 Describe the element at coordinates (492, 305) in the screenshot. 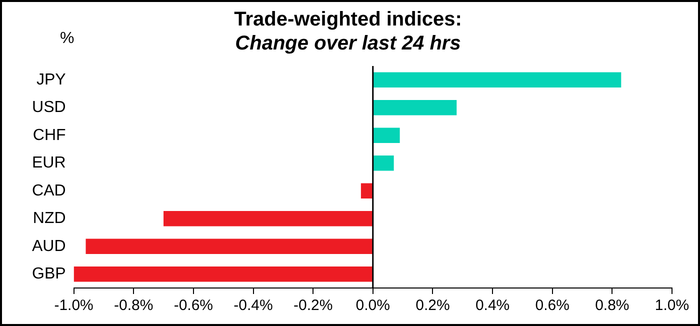

I see `x-tick-label: 0.4%` at that location.